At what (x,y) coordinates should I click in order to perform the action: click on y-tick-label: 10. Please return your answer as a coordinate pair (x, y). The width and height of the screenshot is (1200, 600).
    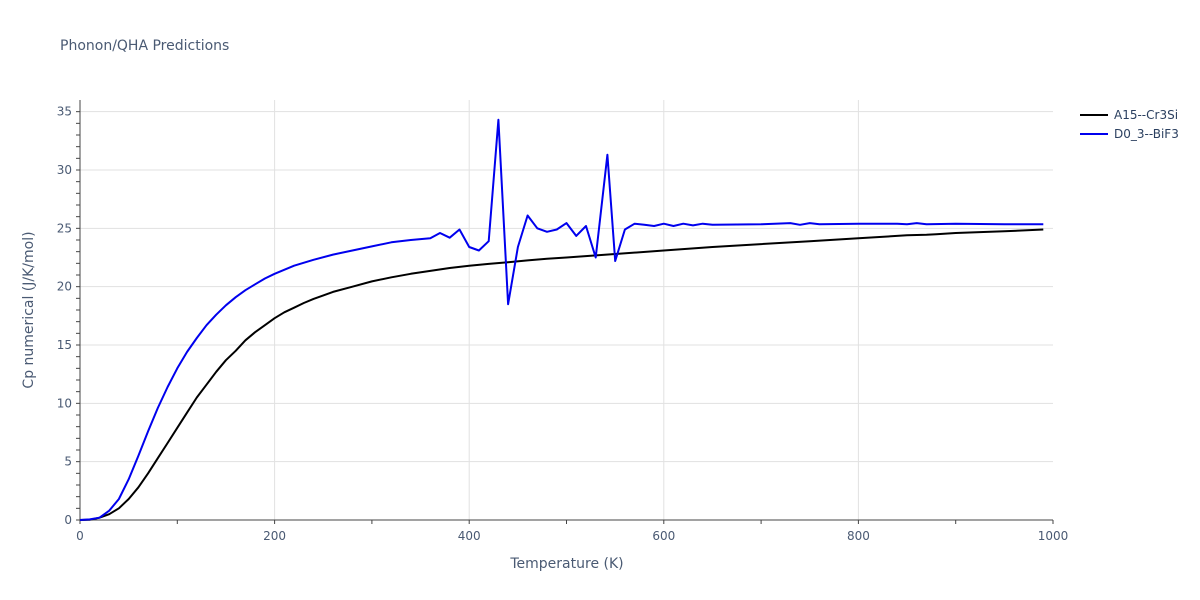
    Looking at the image, I should click on (64, 403).